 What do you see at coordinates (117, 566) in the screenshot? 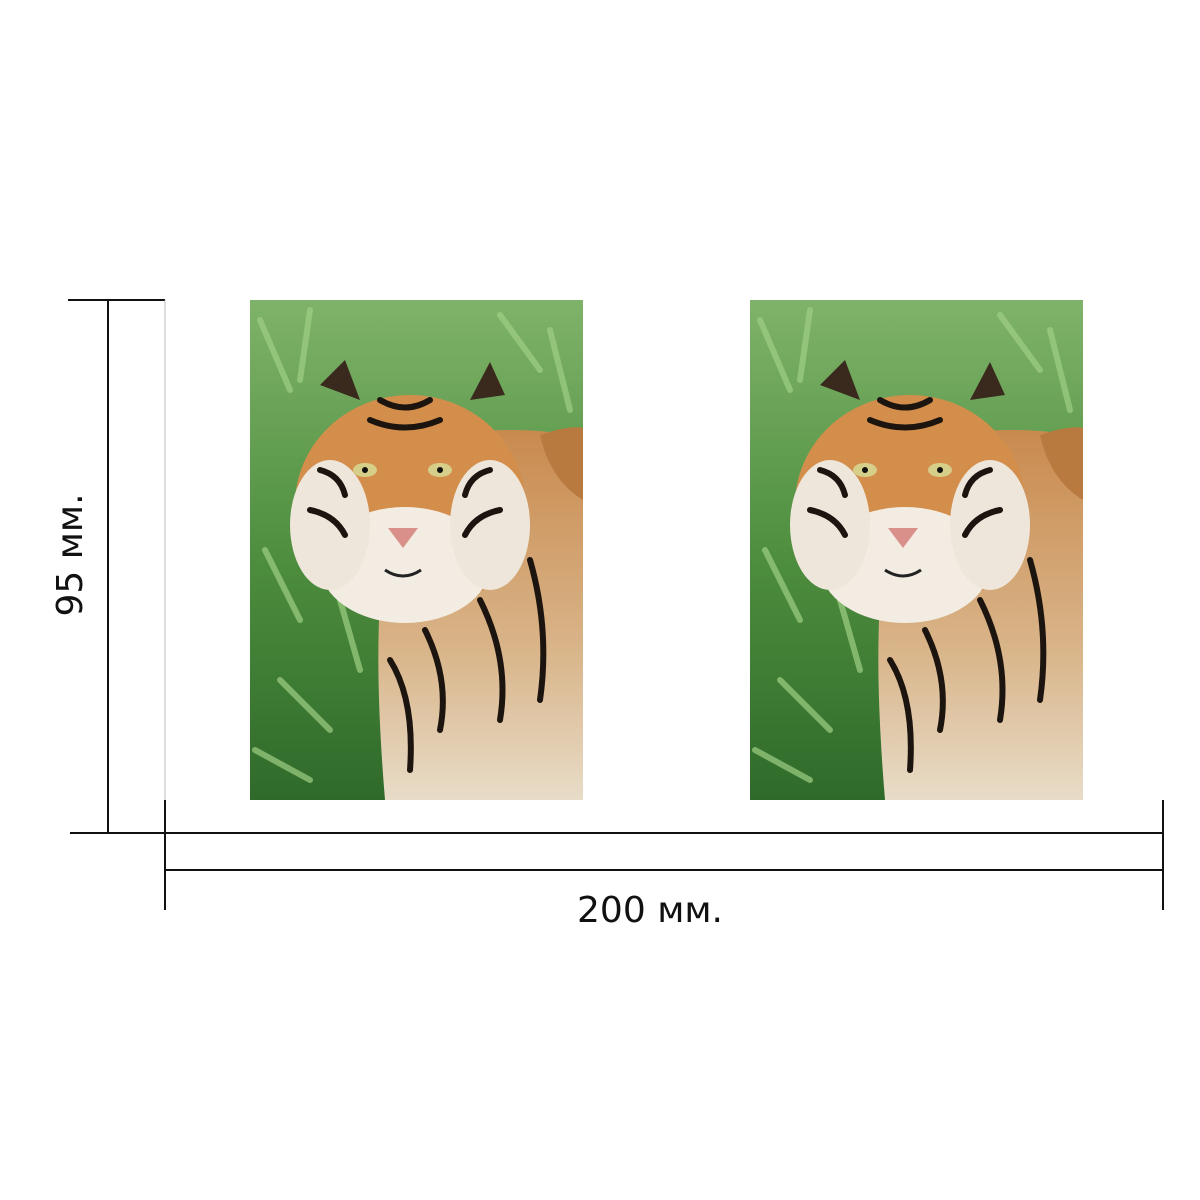
I see `height-dimension` at bounding box center [117, 566].